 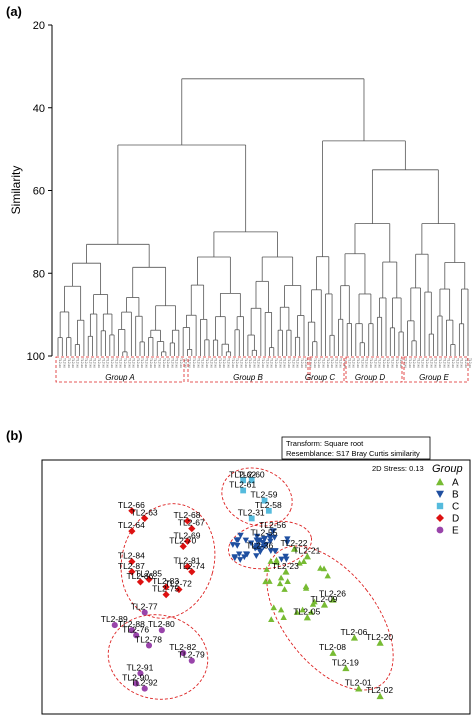 What do you see at coordinates (306, 551) in the screenshot?
I see `point-label-tl2-21: TL2-21` at bounding box center [306, 551].